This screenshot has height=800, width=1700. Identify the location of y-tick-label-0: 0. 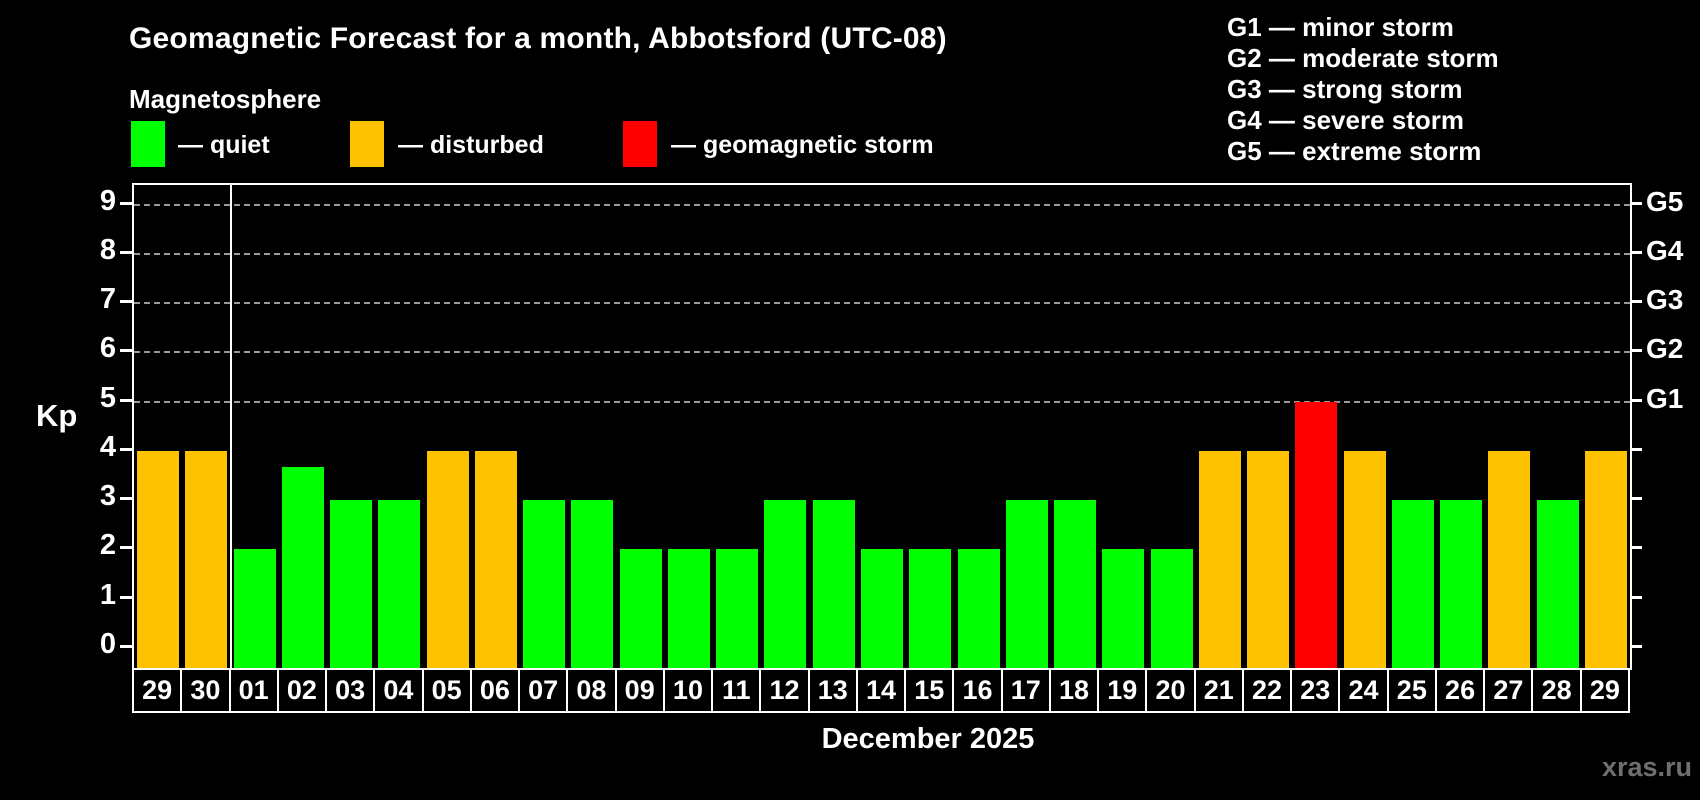
(107, 643).